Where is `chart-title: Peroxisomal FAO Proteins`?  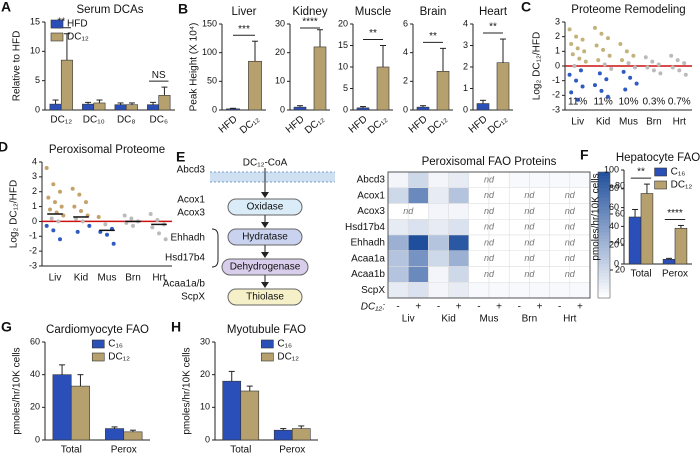 chart-title: Peroxisomal FAO Proteins is located at coordinates (489, 162).